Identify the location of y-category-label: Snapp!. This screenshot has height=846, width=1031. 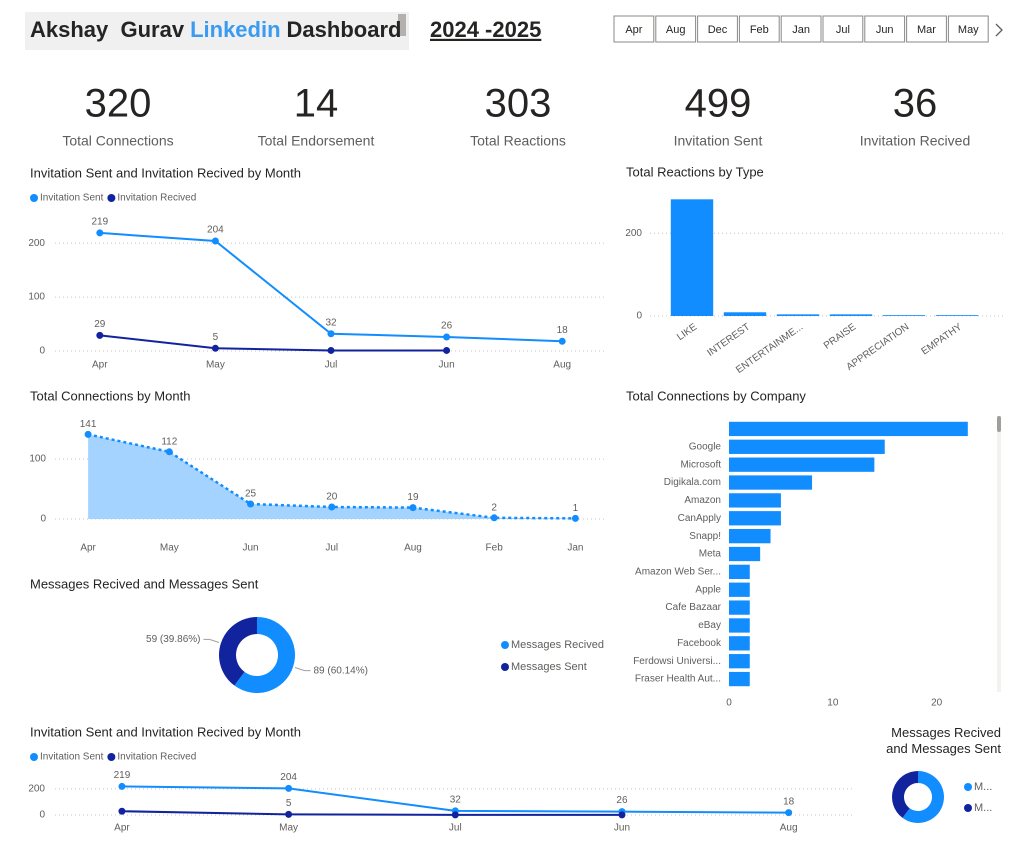
(705, 536).